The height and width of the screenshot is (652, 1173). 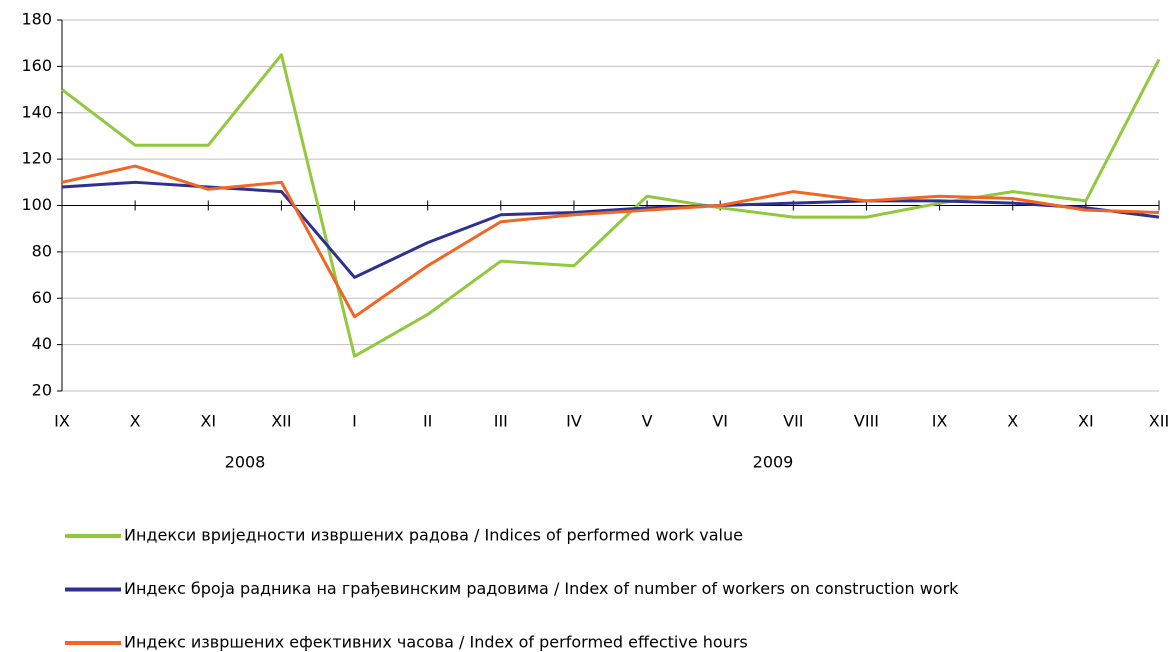 I want to click on y-tick-label: 140, so click(x=36, y=111).